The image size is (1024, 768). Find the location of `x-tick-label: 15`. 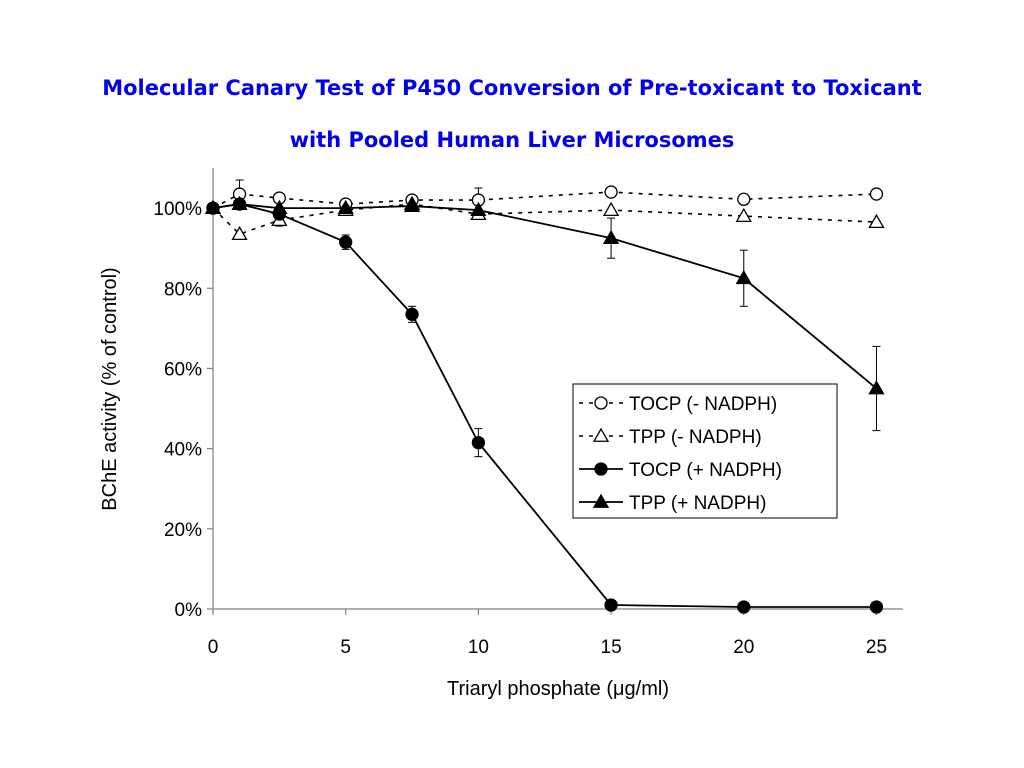

x-tick-label: 15 is located at coordinates (611, 647).